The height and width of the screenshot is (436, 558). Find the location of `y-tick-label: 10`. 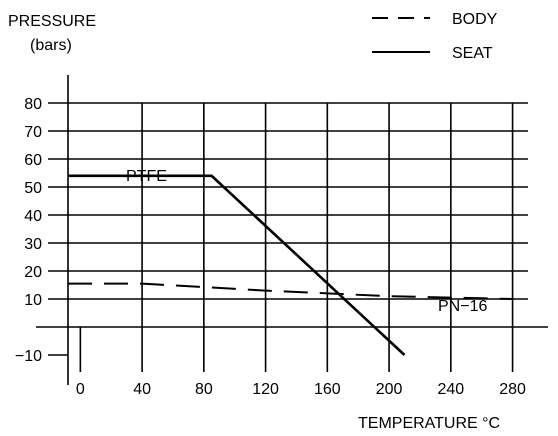

y-tick-label: 10 is located at coordinates (33, 300).